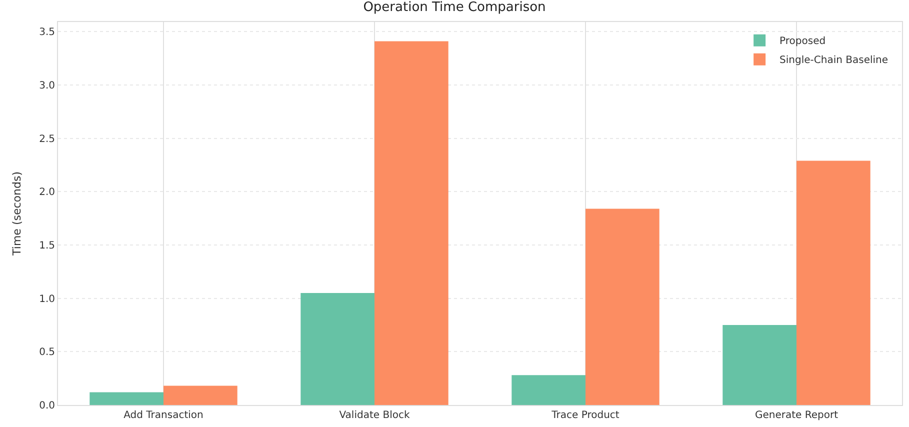 This screenshot has height=427, width=909. Describe the element at coordinates (47, 192) in the screenshot. I see `y-tick-label: 2.0` at that location.